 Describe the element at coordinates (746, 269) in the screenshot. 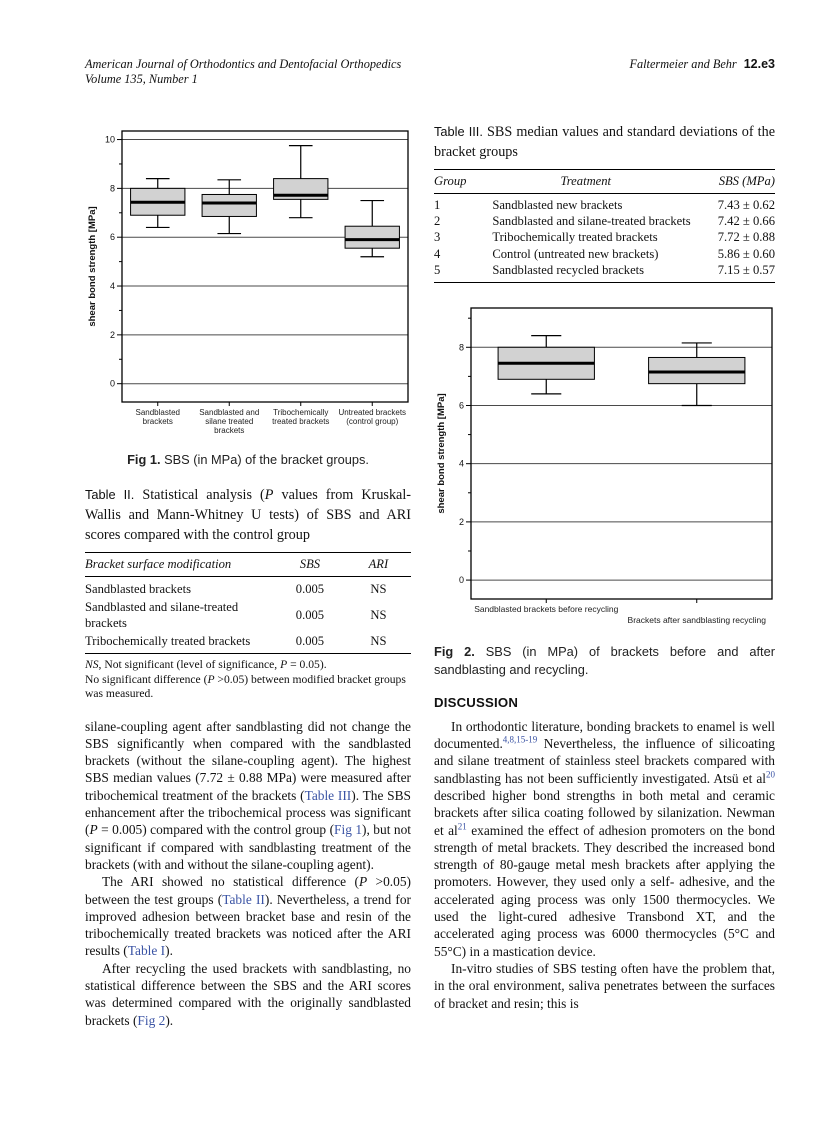

I see `table-cell: 7.15 ± 0.57` at that location.